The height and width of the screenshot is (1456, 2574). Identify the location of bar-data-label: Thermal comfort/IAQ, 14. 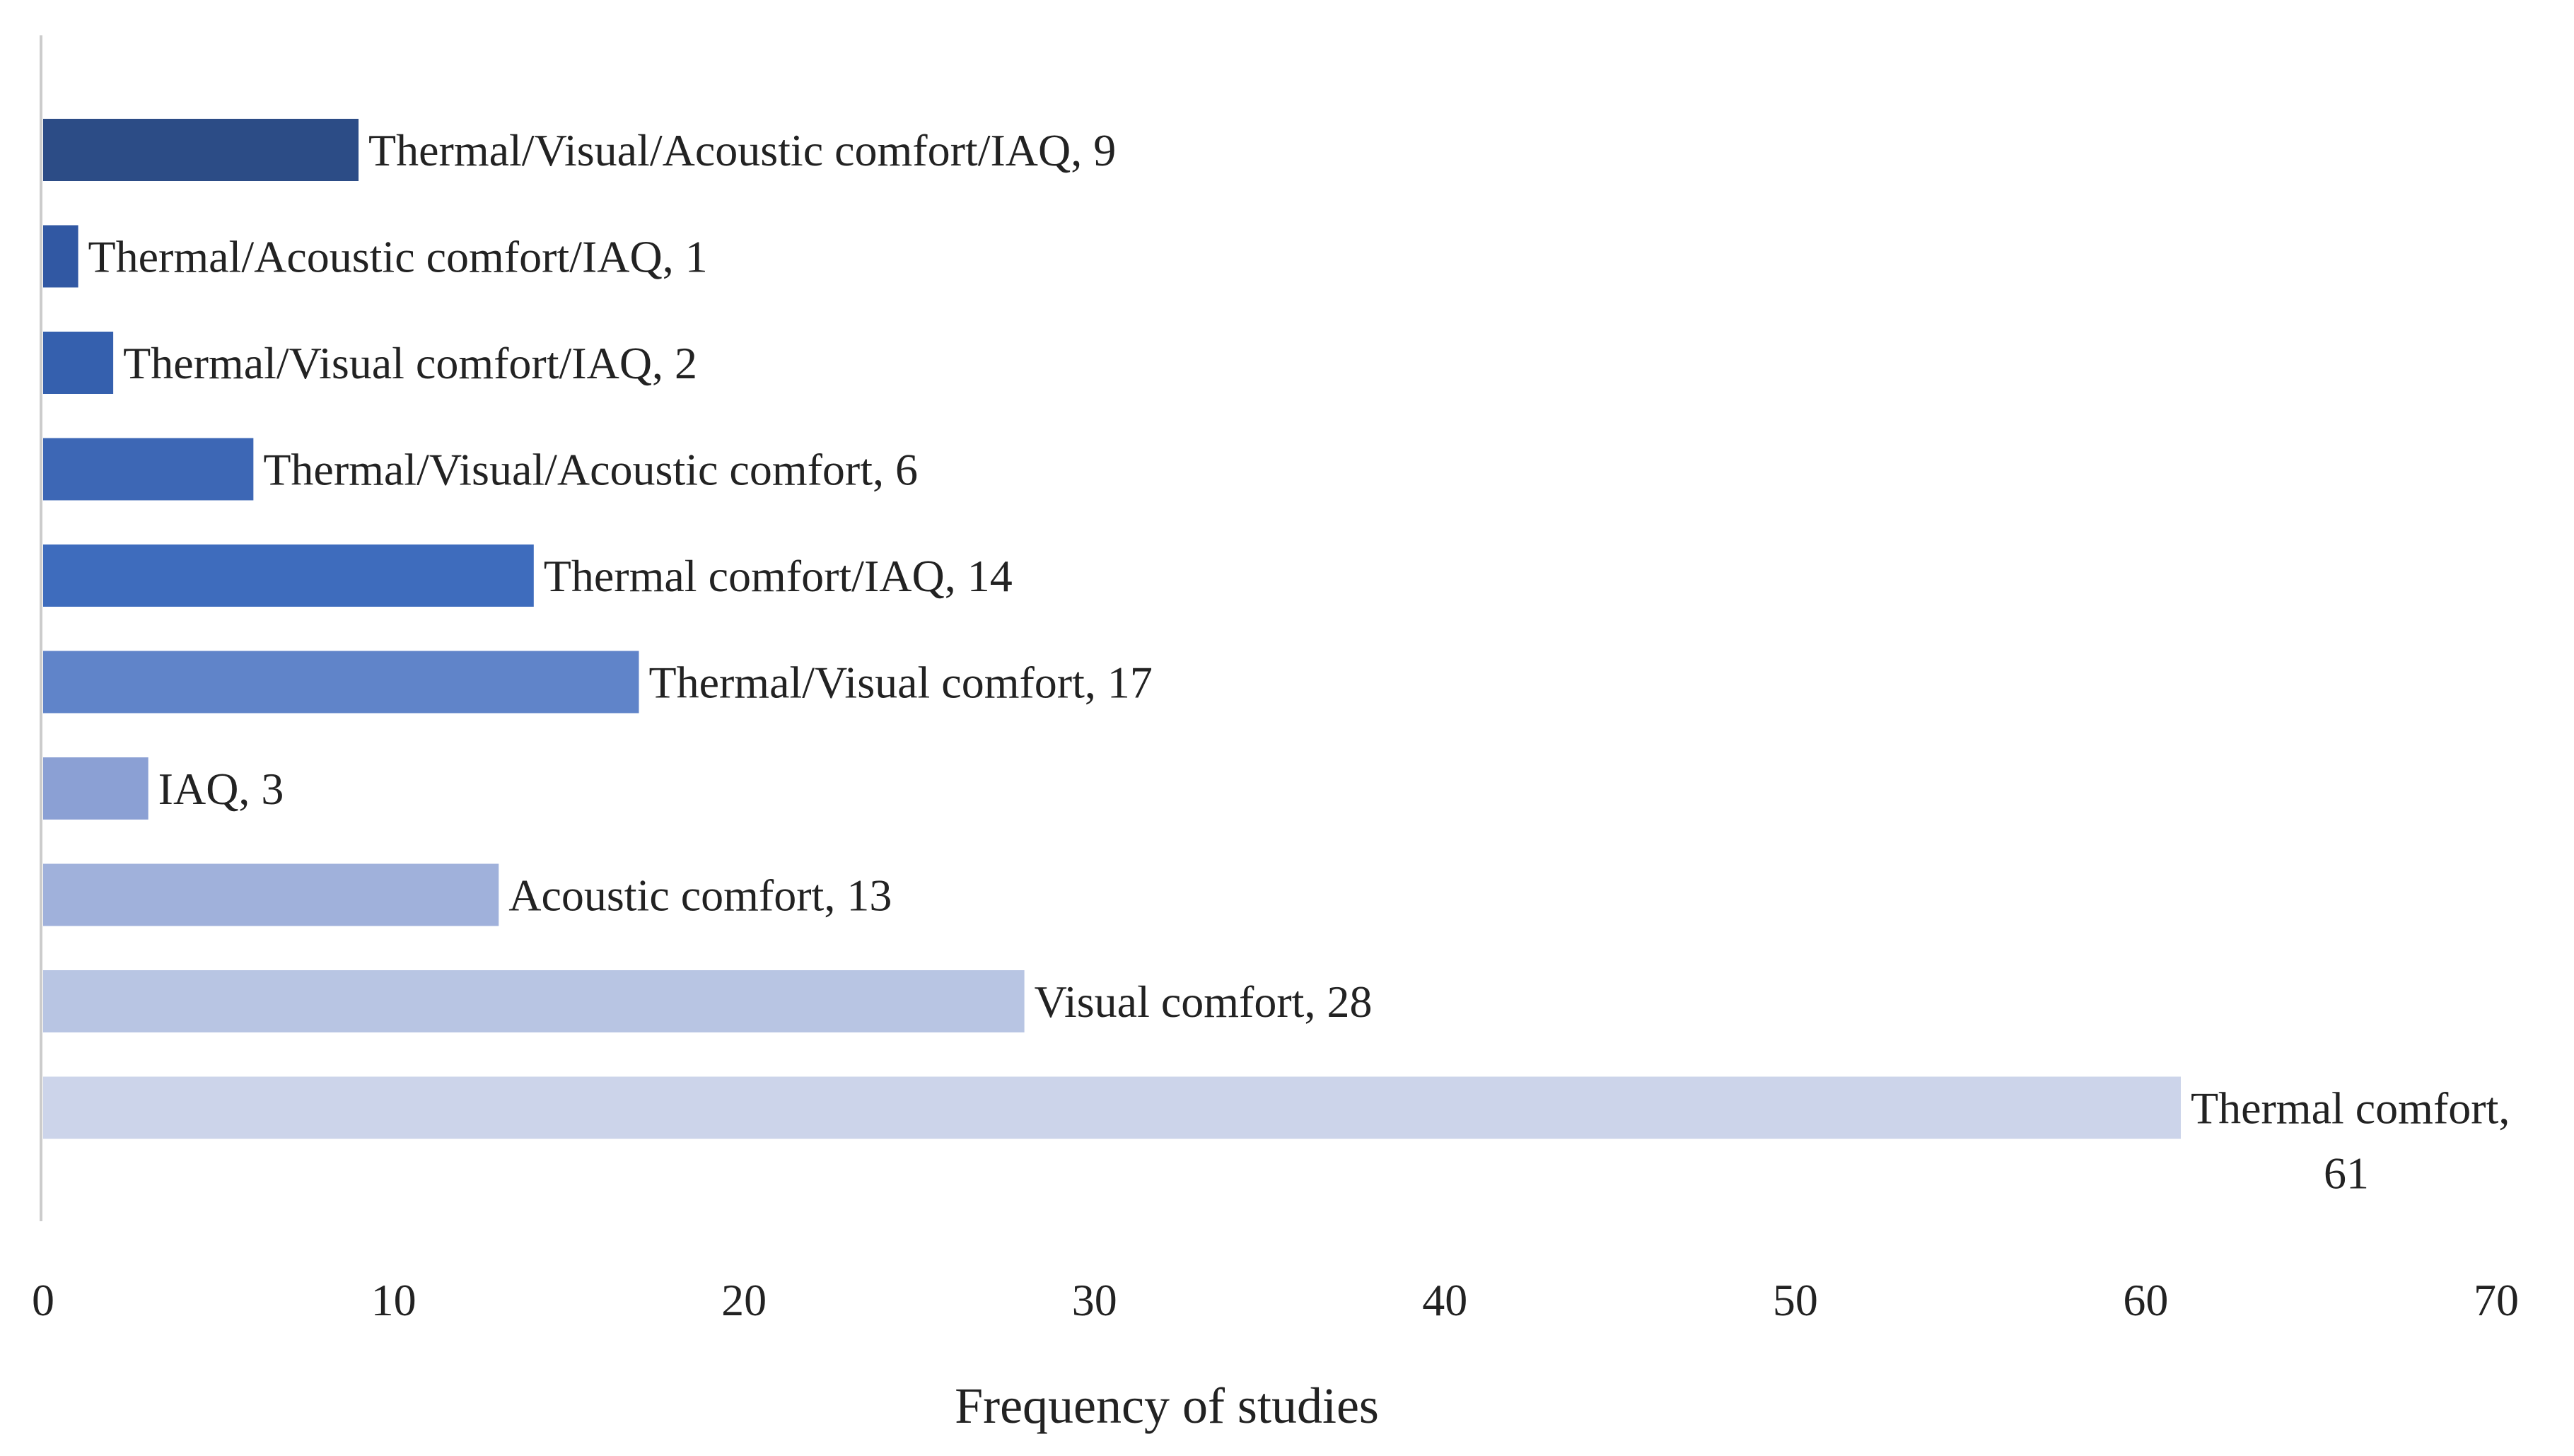
(779, 576).